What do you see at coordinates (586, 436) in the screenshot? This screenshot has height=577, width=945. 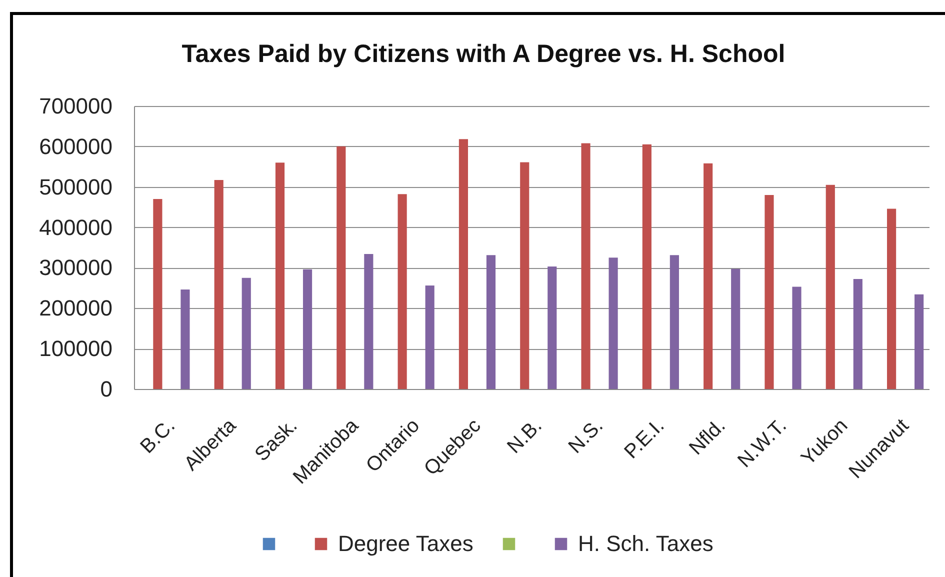 I see `x-tick-label: N.S.` at bounding box center [586, 436].